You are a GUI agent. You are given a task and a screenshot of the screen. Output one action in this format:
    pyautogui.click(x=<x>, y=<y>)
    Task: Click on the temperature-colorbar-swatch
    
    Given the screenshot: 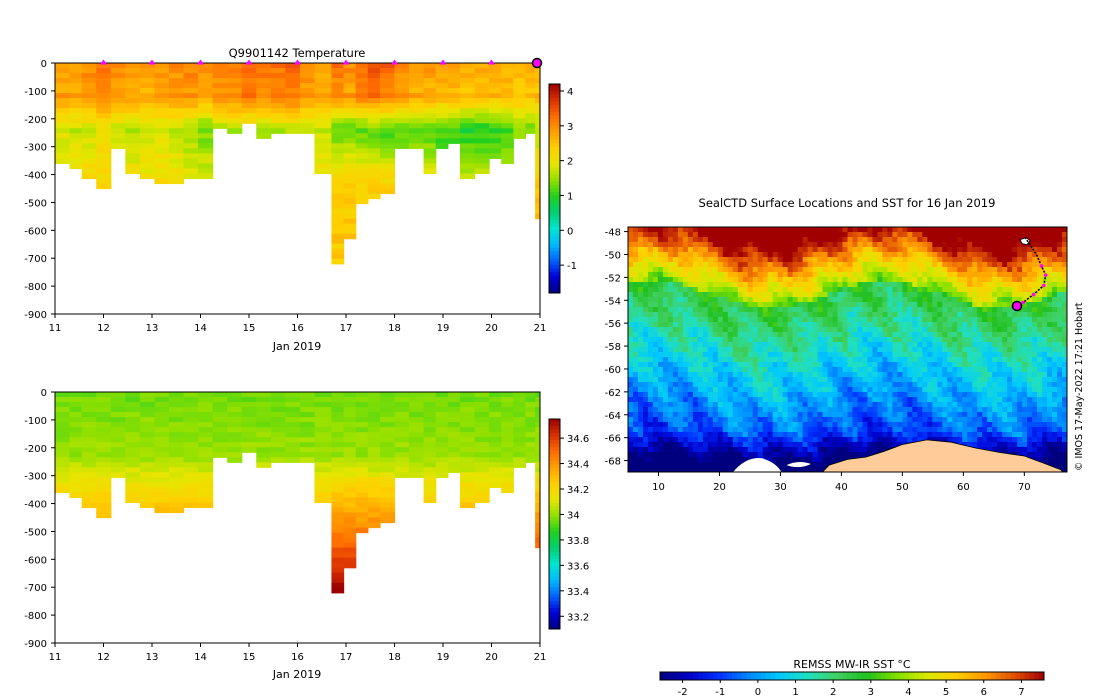 What is the action you would take?
    pyautogui.click(x=554, y=86)
    